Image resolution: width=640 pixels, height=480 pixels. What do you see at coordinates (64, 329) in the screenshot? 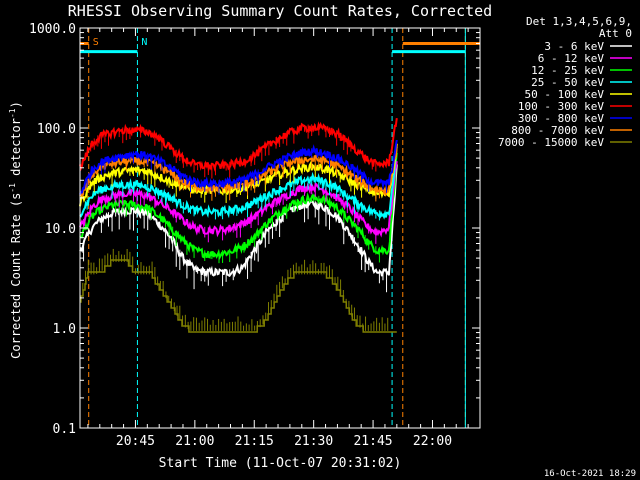
I see `y-tick-label: 1.0` at bounding box center [64, 329].